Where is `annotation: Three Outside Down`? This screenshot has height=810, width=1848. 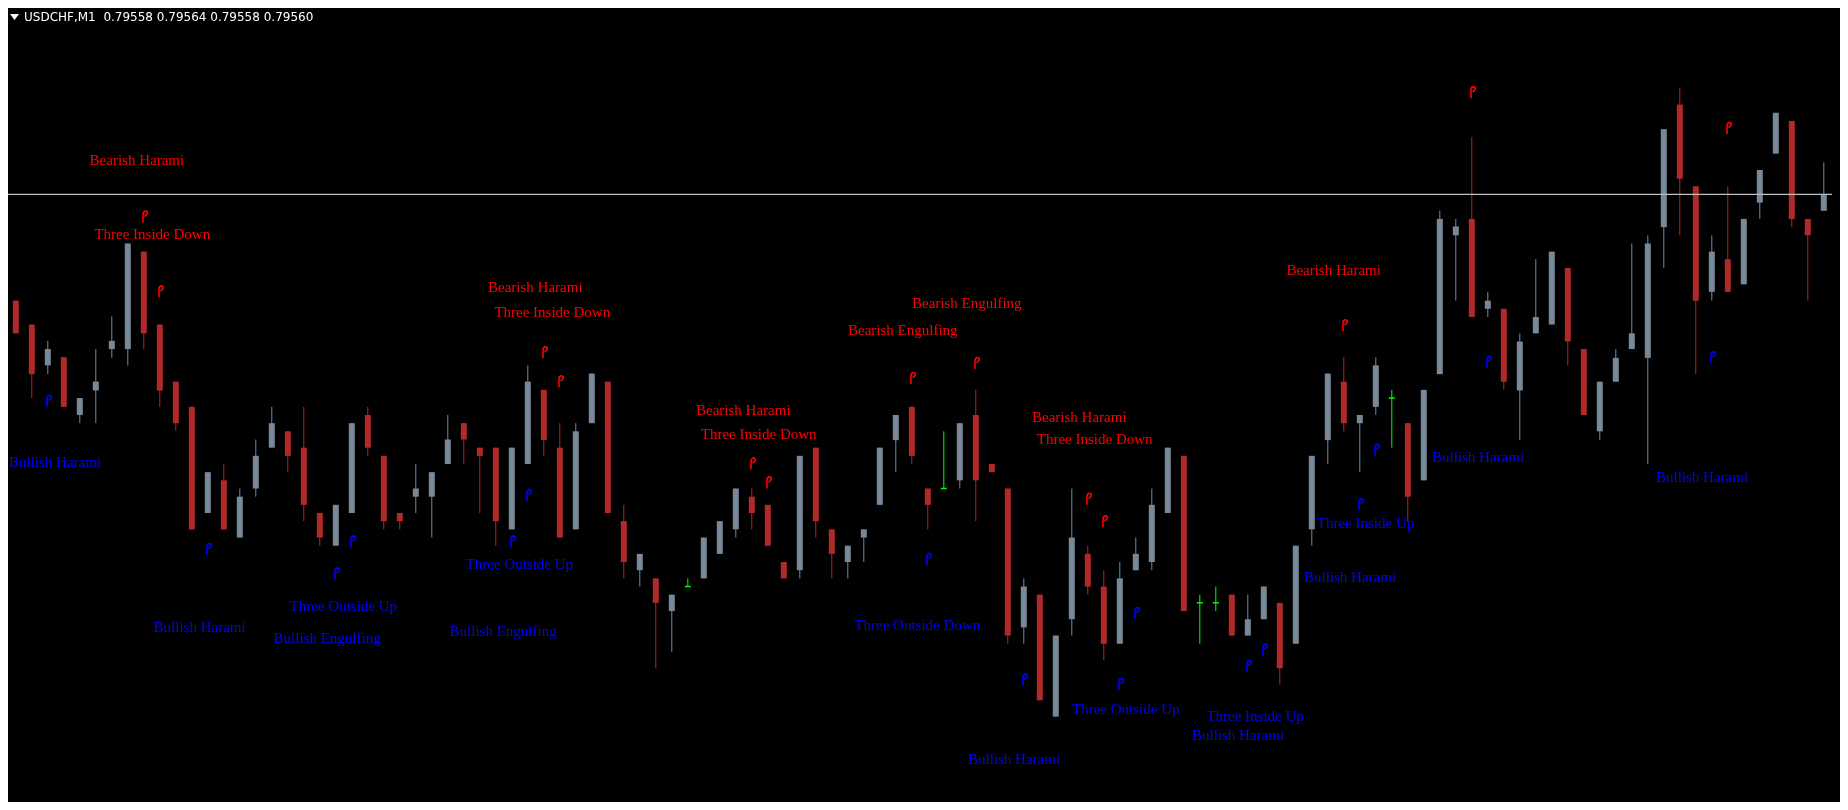
annotation: Three Outside Down is located at coordinates (917, 625).